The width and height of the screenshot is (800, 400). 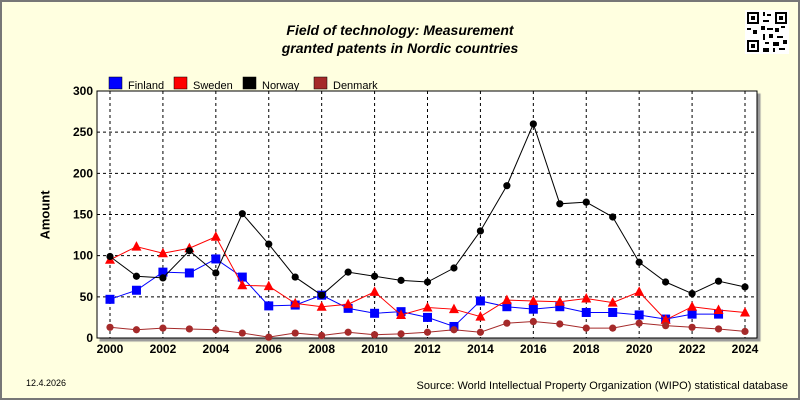 What do you see at coordinates (355, 86) in the screenshot?
I see `legend-label-denmark: Denmark` at bounding box center [355, 86].